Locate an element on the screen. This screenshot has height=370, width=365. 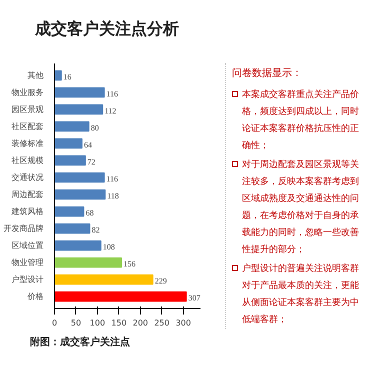
chart-title: 成交客户关注点分析 is located at coordinates (106, 29).